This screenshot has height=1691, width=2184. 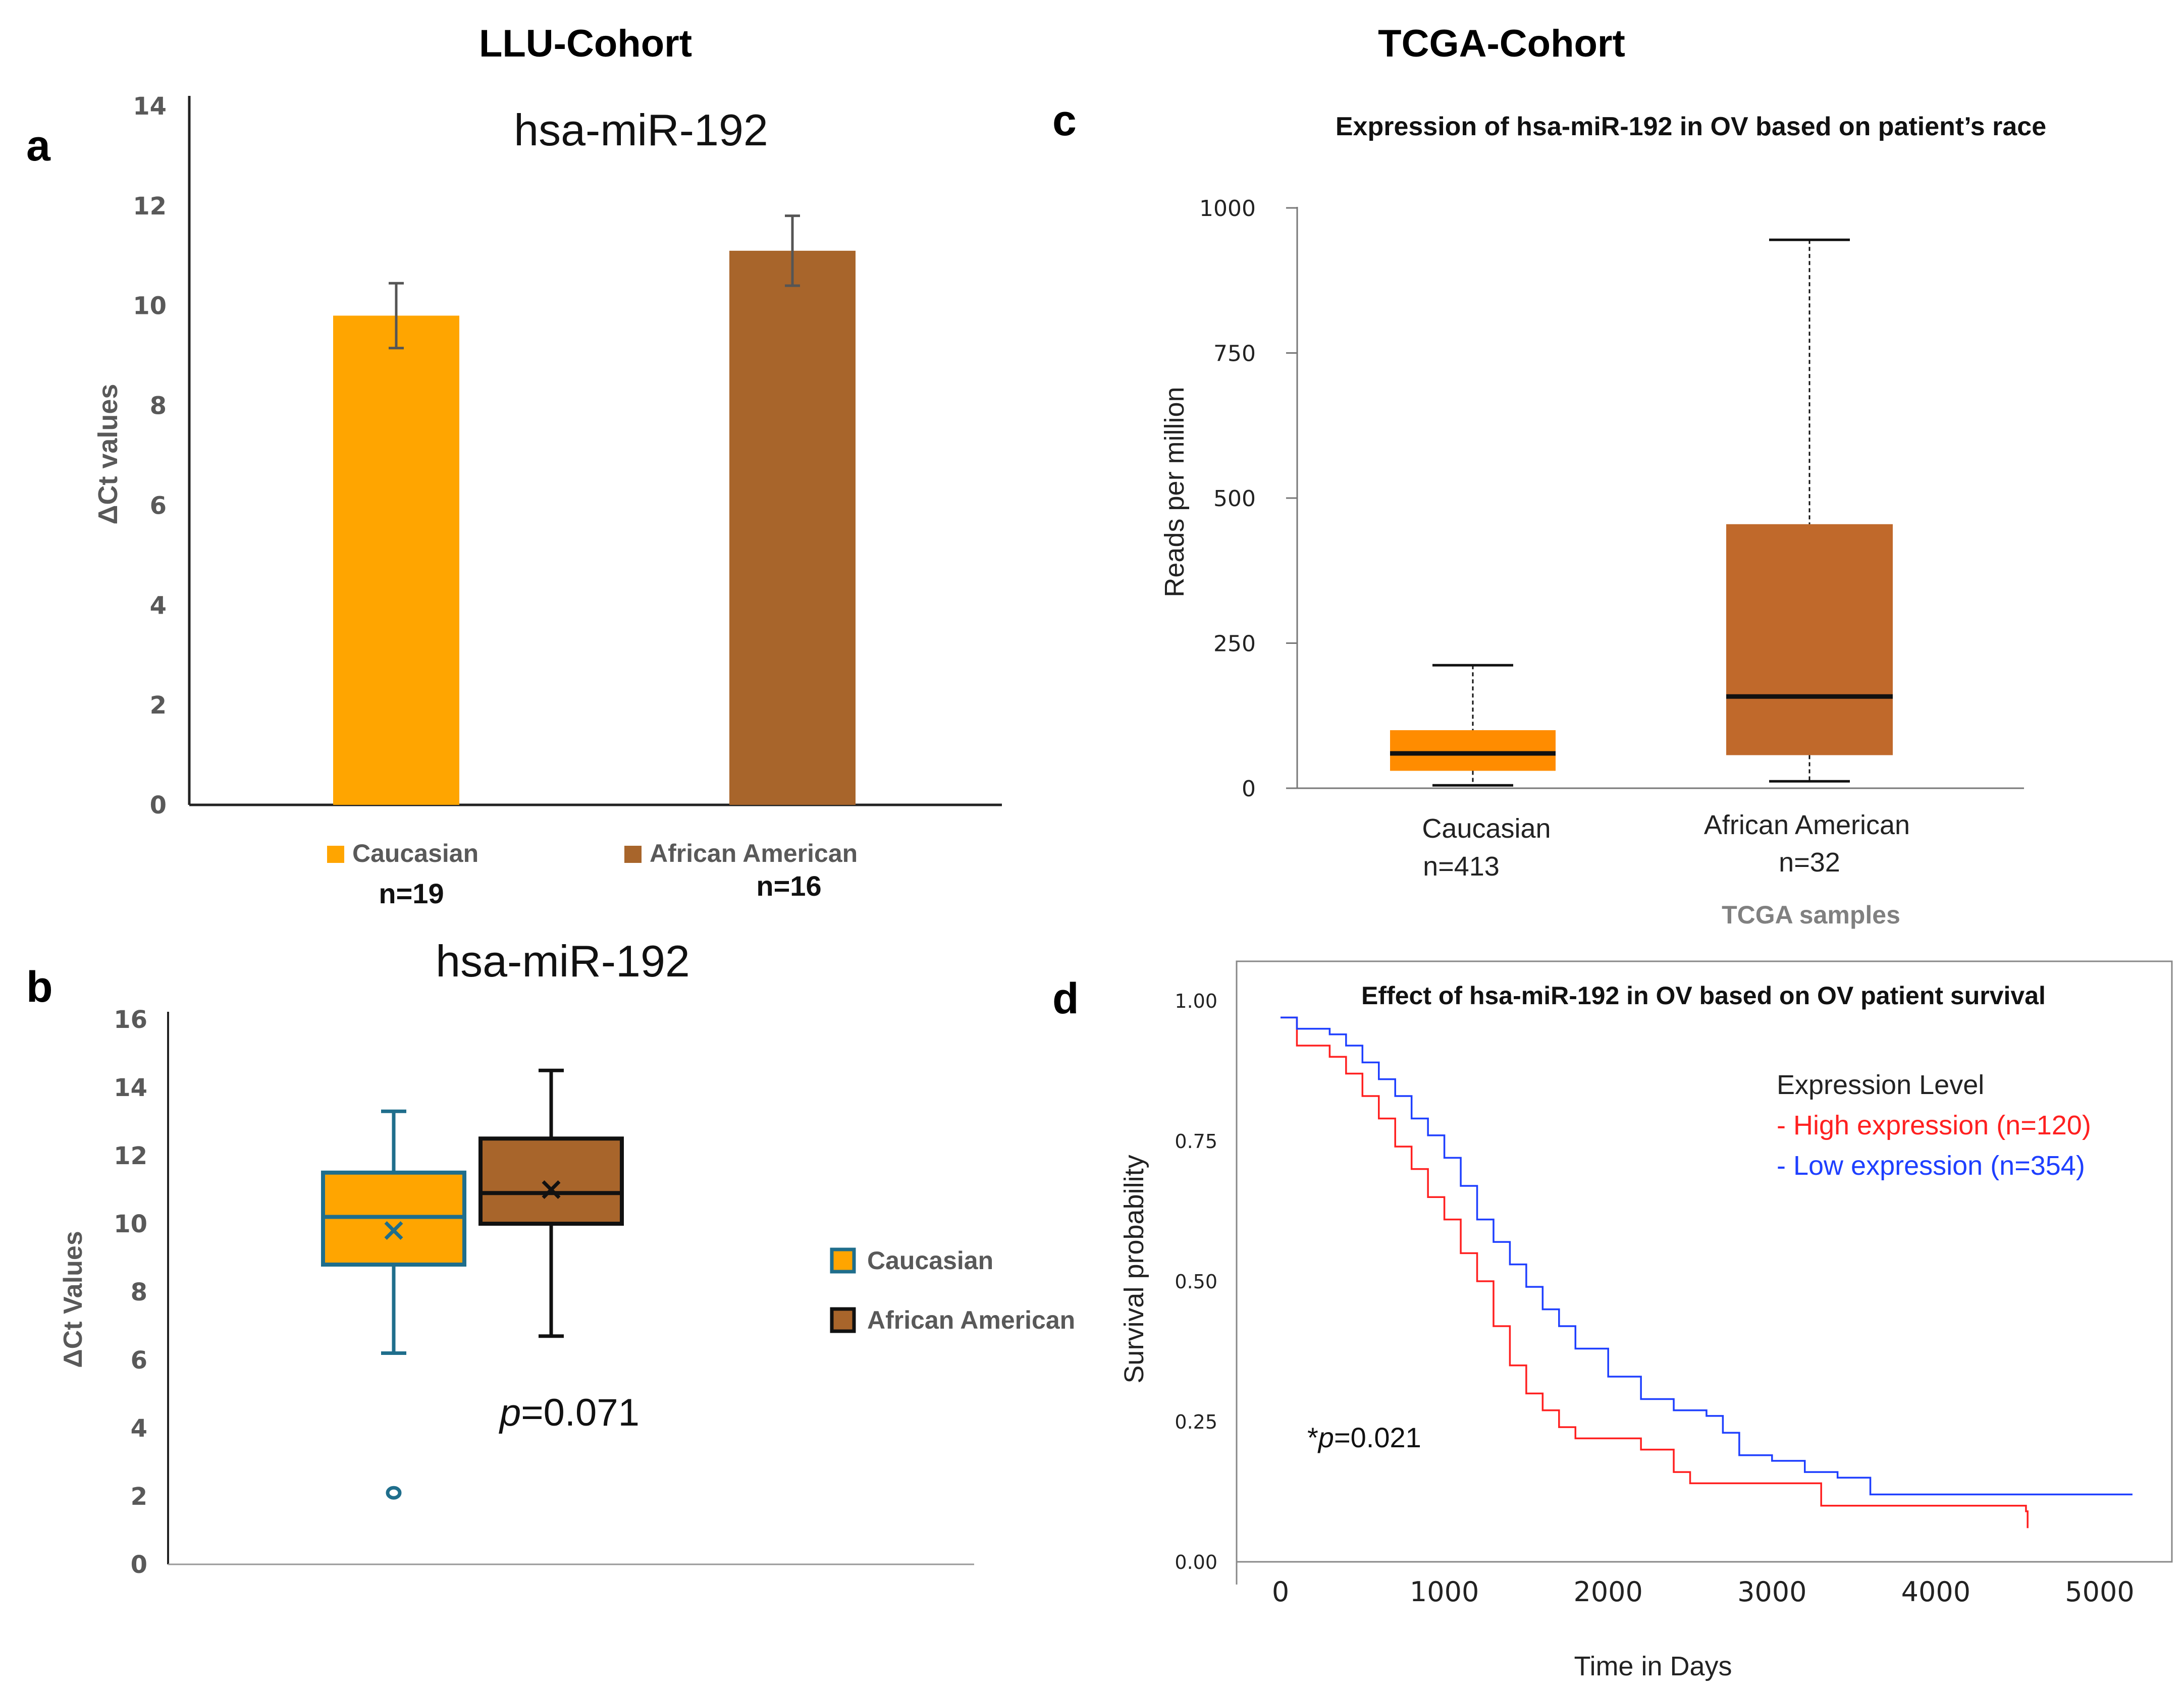 I want to click on panel-a-title: hsa-miR-192, so click(x=641, y=130).